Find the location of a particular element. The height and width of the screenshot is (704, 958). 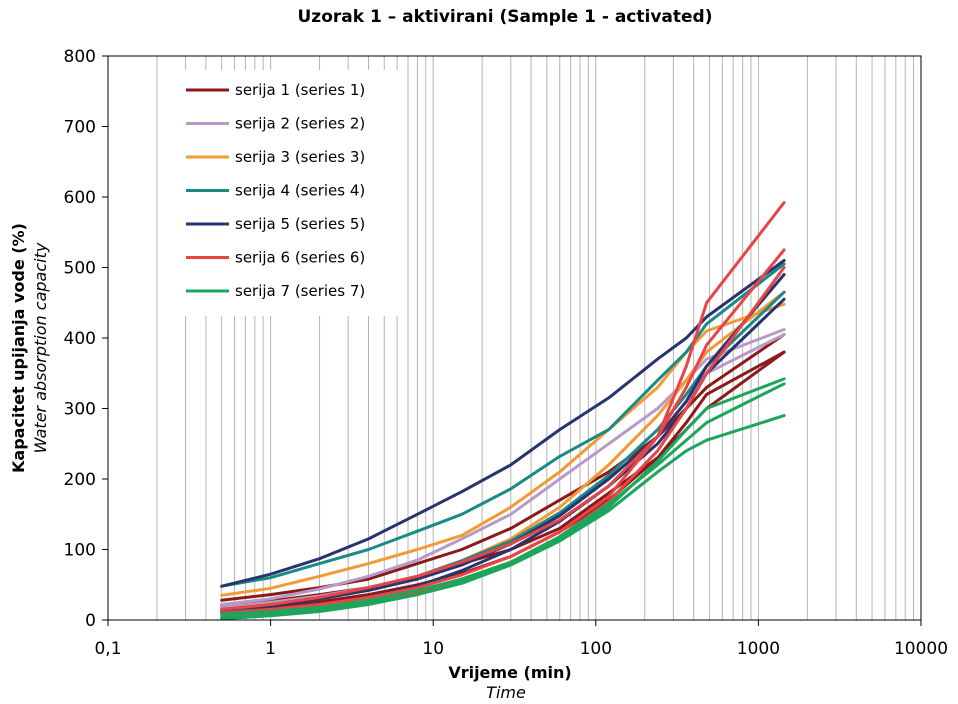

x-axis-subtitle: Time is located at coordinates (506, 692).